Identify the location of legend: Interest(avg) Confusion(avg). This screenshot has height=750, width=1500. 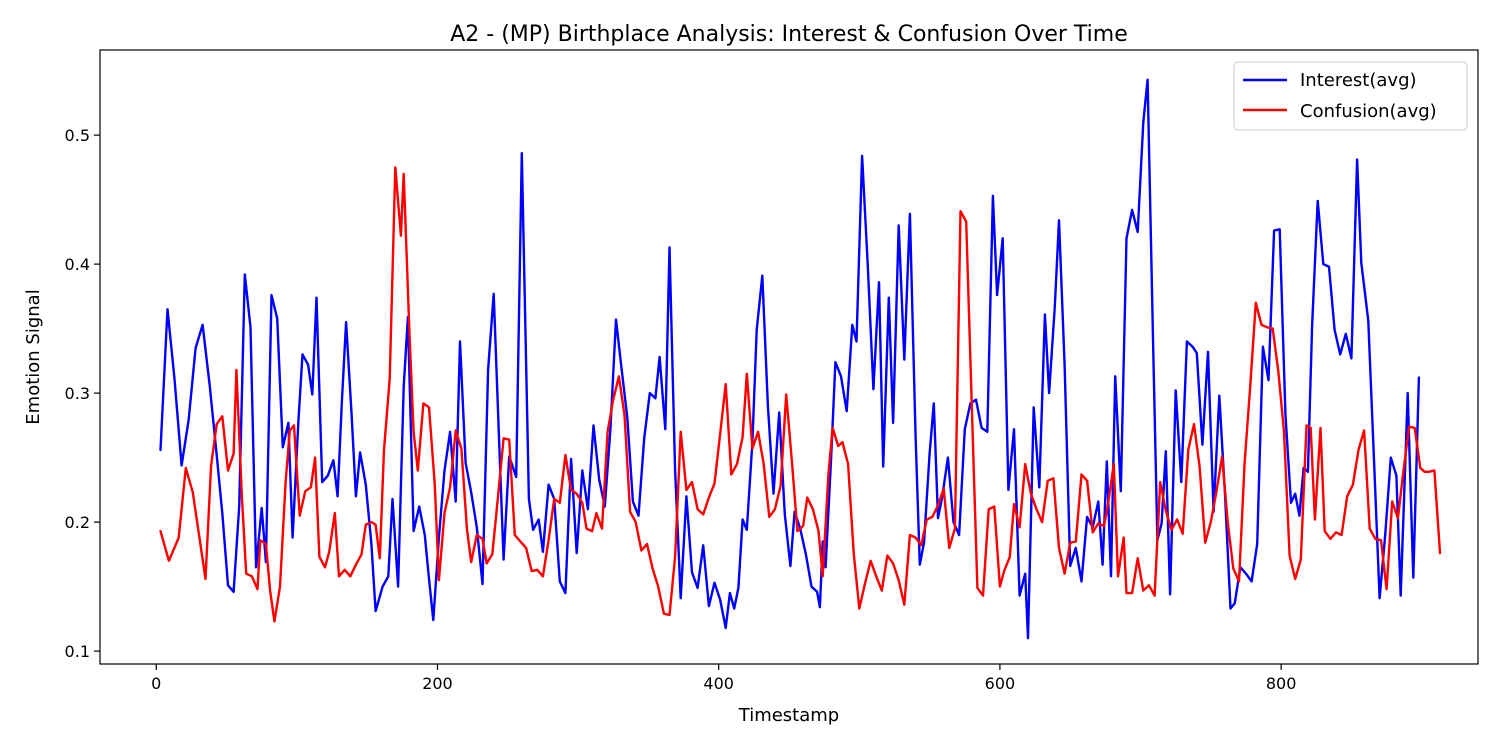
(1350, 96).